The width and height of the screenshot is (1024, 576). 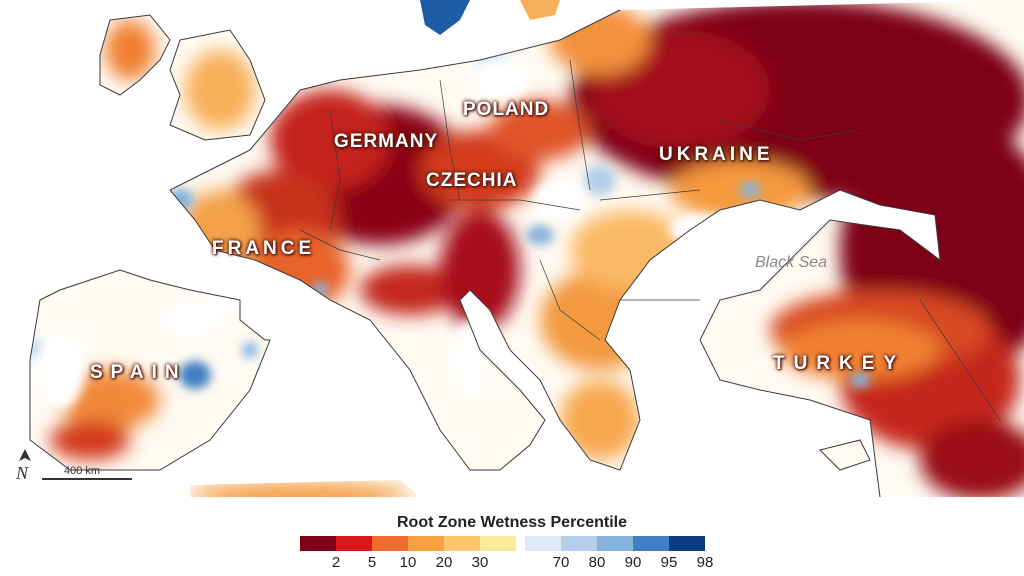 I want to click on legend-tick-wet: 90, so click(x=633, y=562).